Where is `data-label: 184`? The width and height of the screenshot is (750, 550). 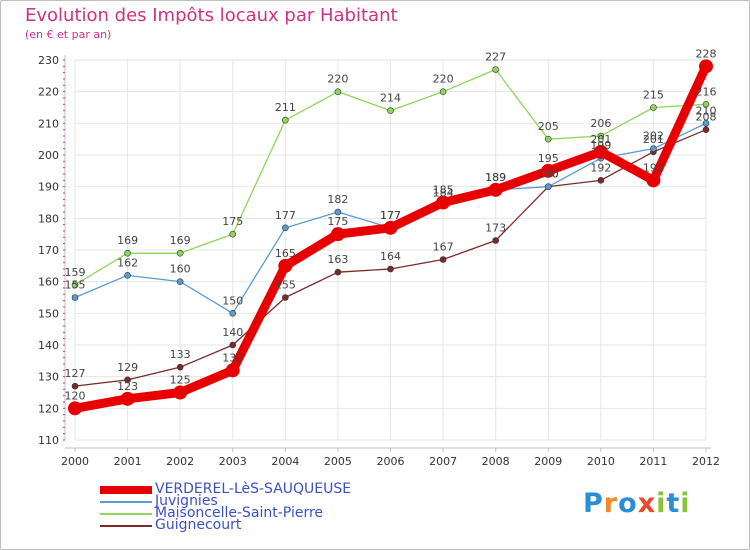 data-label: 184 is located at coordinates (443, 193).